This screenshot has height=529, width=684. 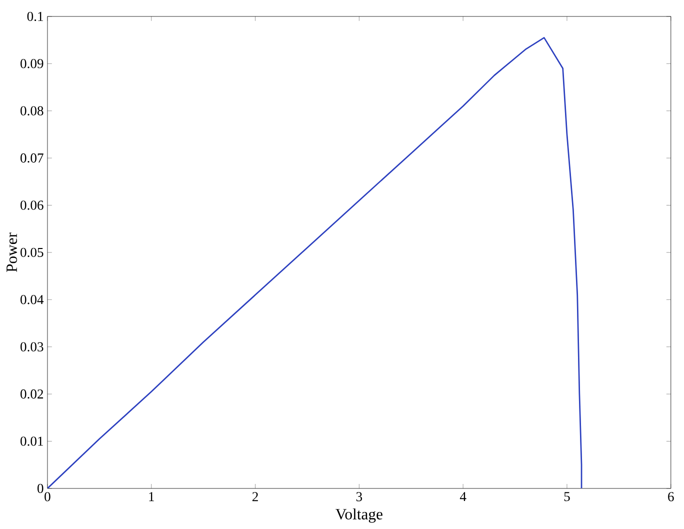 What do you see at coordinates (671, 497) in the screenshot?
I see `x-tick-label: 6` at bounding box center [671, 497].